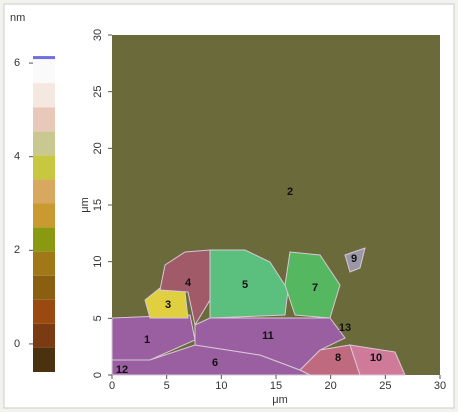  What do you see at coordinates (315, 288) in the screenshot?
I see `grain-label: 7` at bounding box center [315, 288].